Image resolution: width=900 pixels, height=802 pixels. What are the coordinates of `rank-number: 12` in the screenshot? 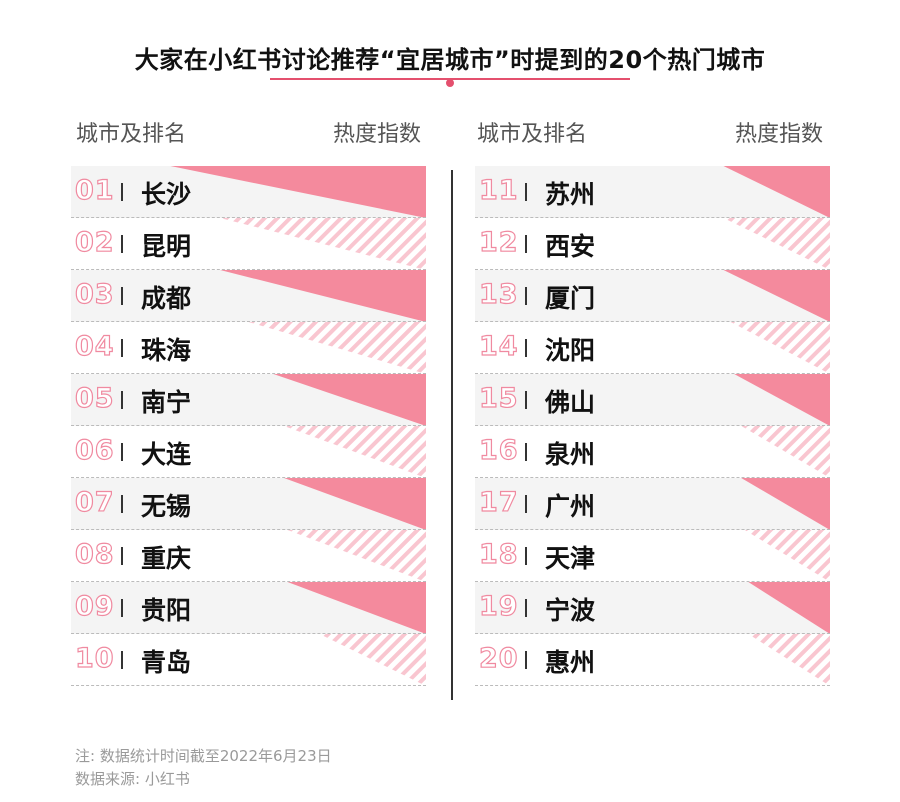 It's located at (498, 242).